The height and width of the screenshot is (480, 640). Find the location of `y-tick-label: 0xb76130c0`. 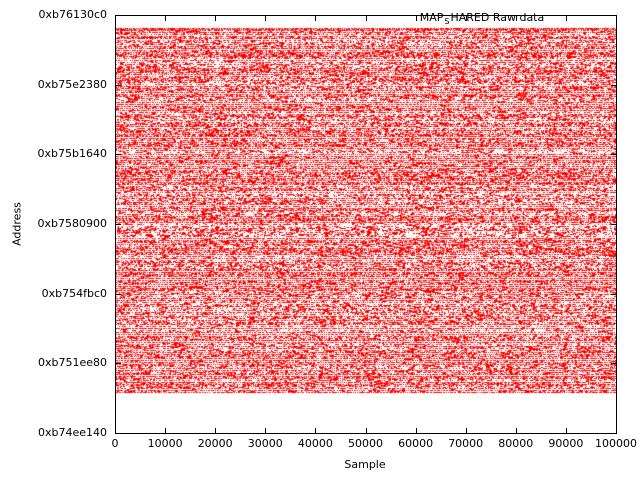

y-tick-label: 0xb76130c0 is located at coordinates (72, 14).